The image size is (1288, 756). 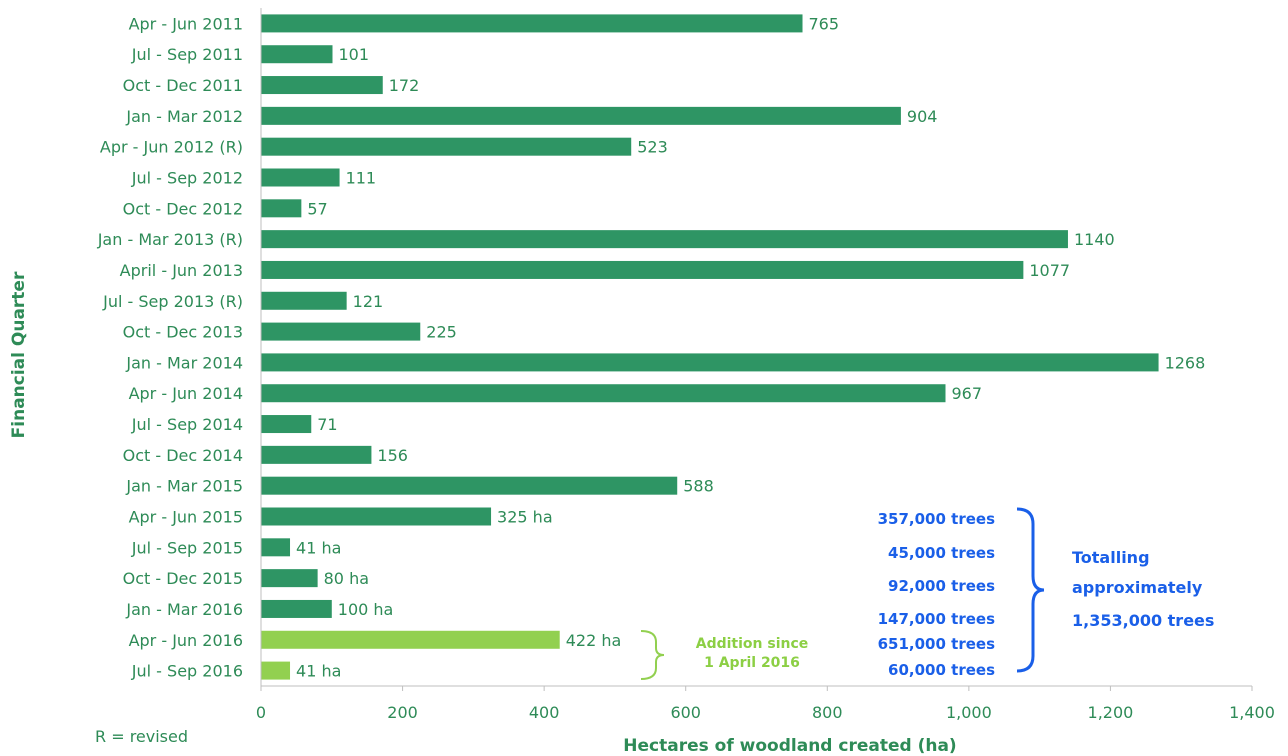 What do you see at coordinates (941, 586) in the screenshot?
I see `tree-count-label: 92,000 trees` at bounding box center [941, 586].